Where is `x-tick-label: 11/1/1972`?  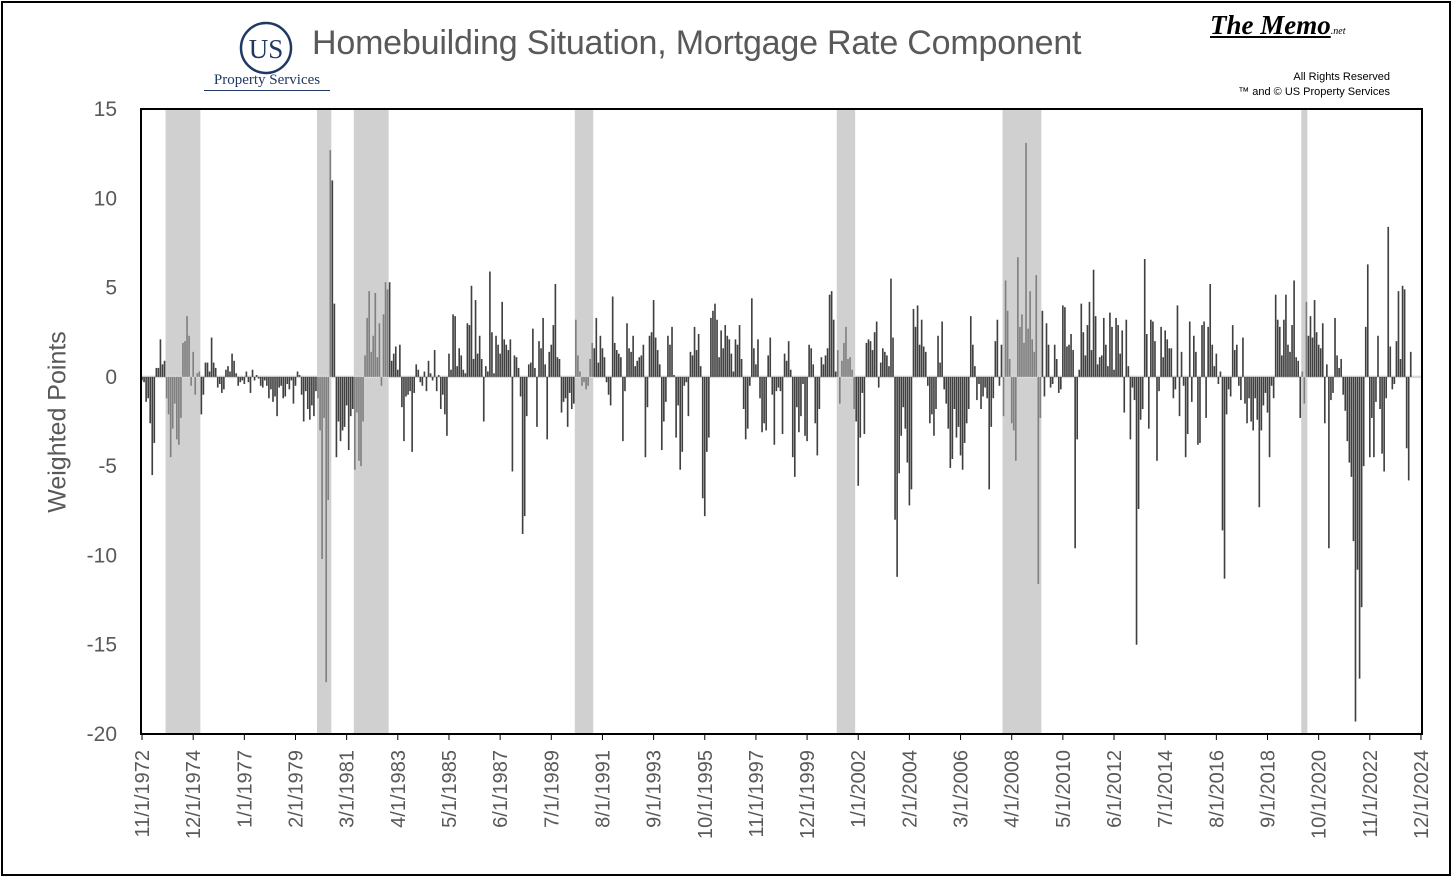 x-tick-label: 11/1/1972 is located at coordinates (143, 794).